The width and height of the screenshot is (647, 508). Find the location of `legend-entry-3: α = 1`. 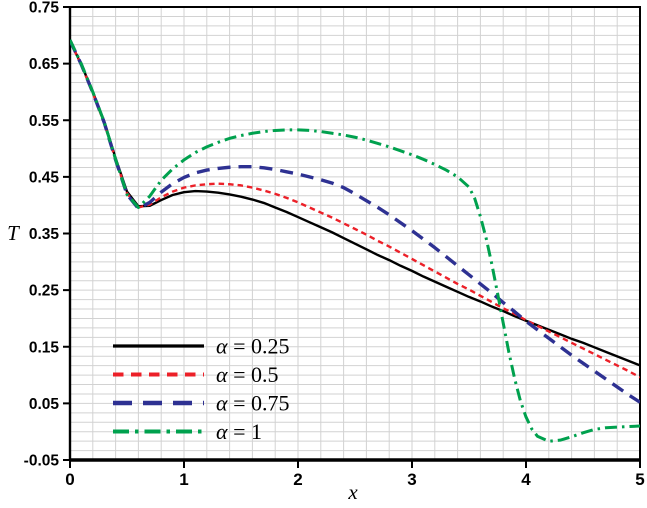

legend-entry-3: α = 1 is located at coordinates (187, 431).